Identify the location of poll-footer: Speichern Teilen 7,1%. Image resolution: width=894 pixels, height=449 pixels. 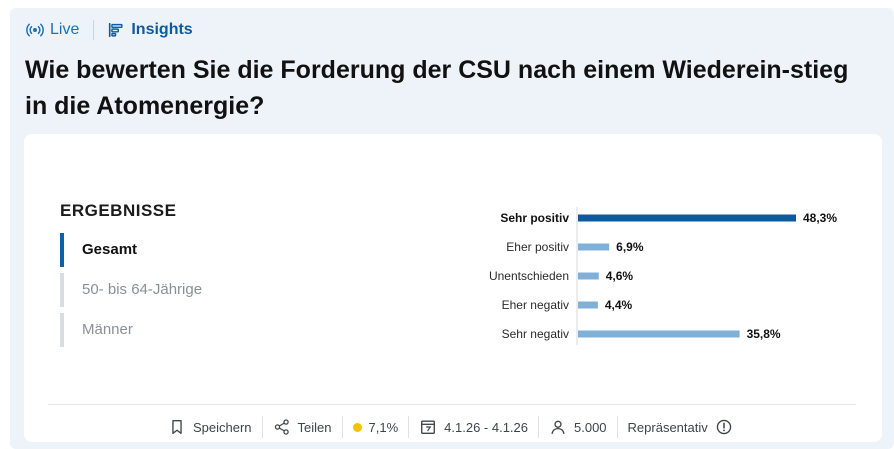
(450, 427).